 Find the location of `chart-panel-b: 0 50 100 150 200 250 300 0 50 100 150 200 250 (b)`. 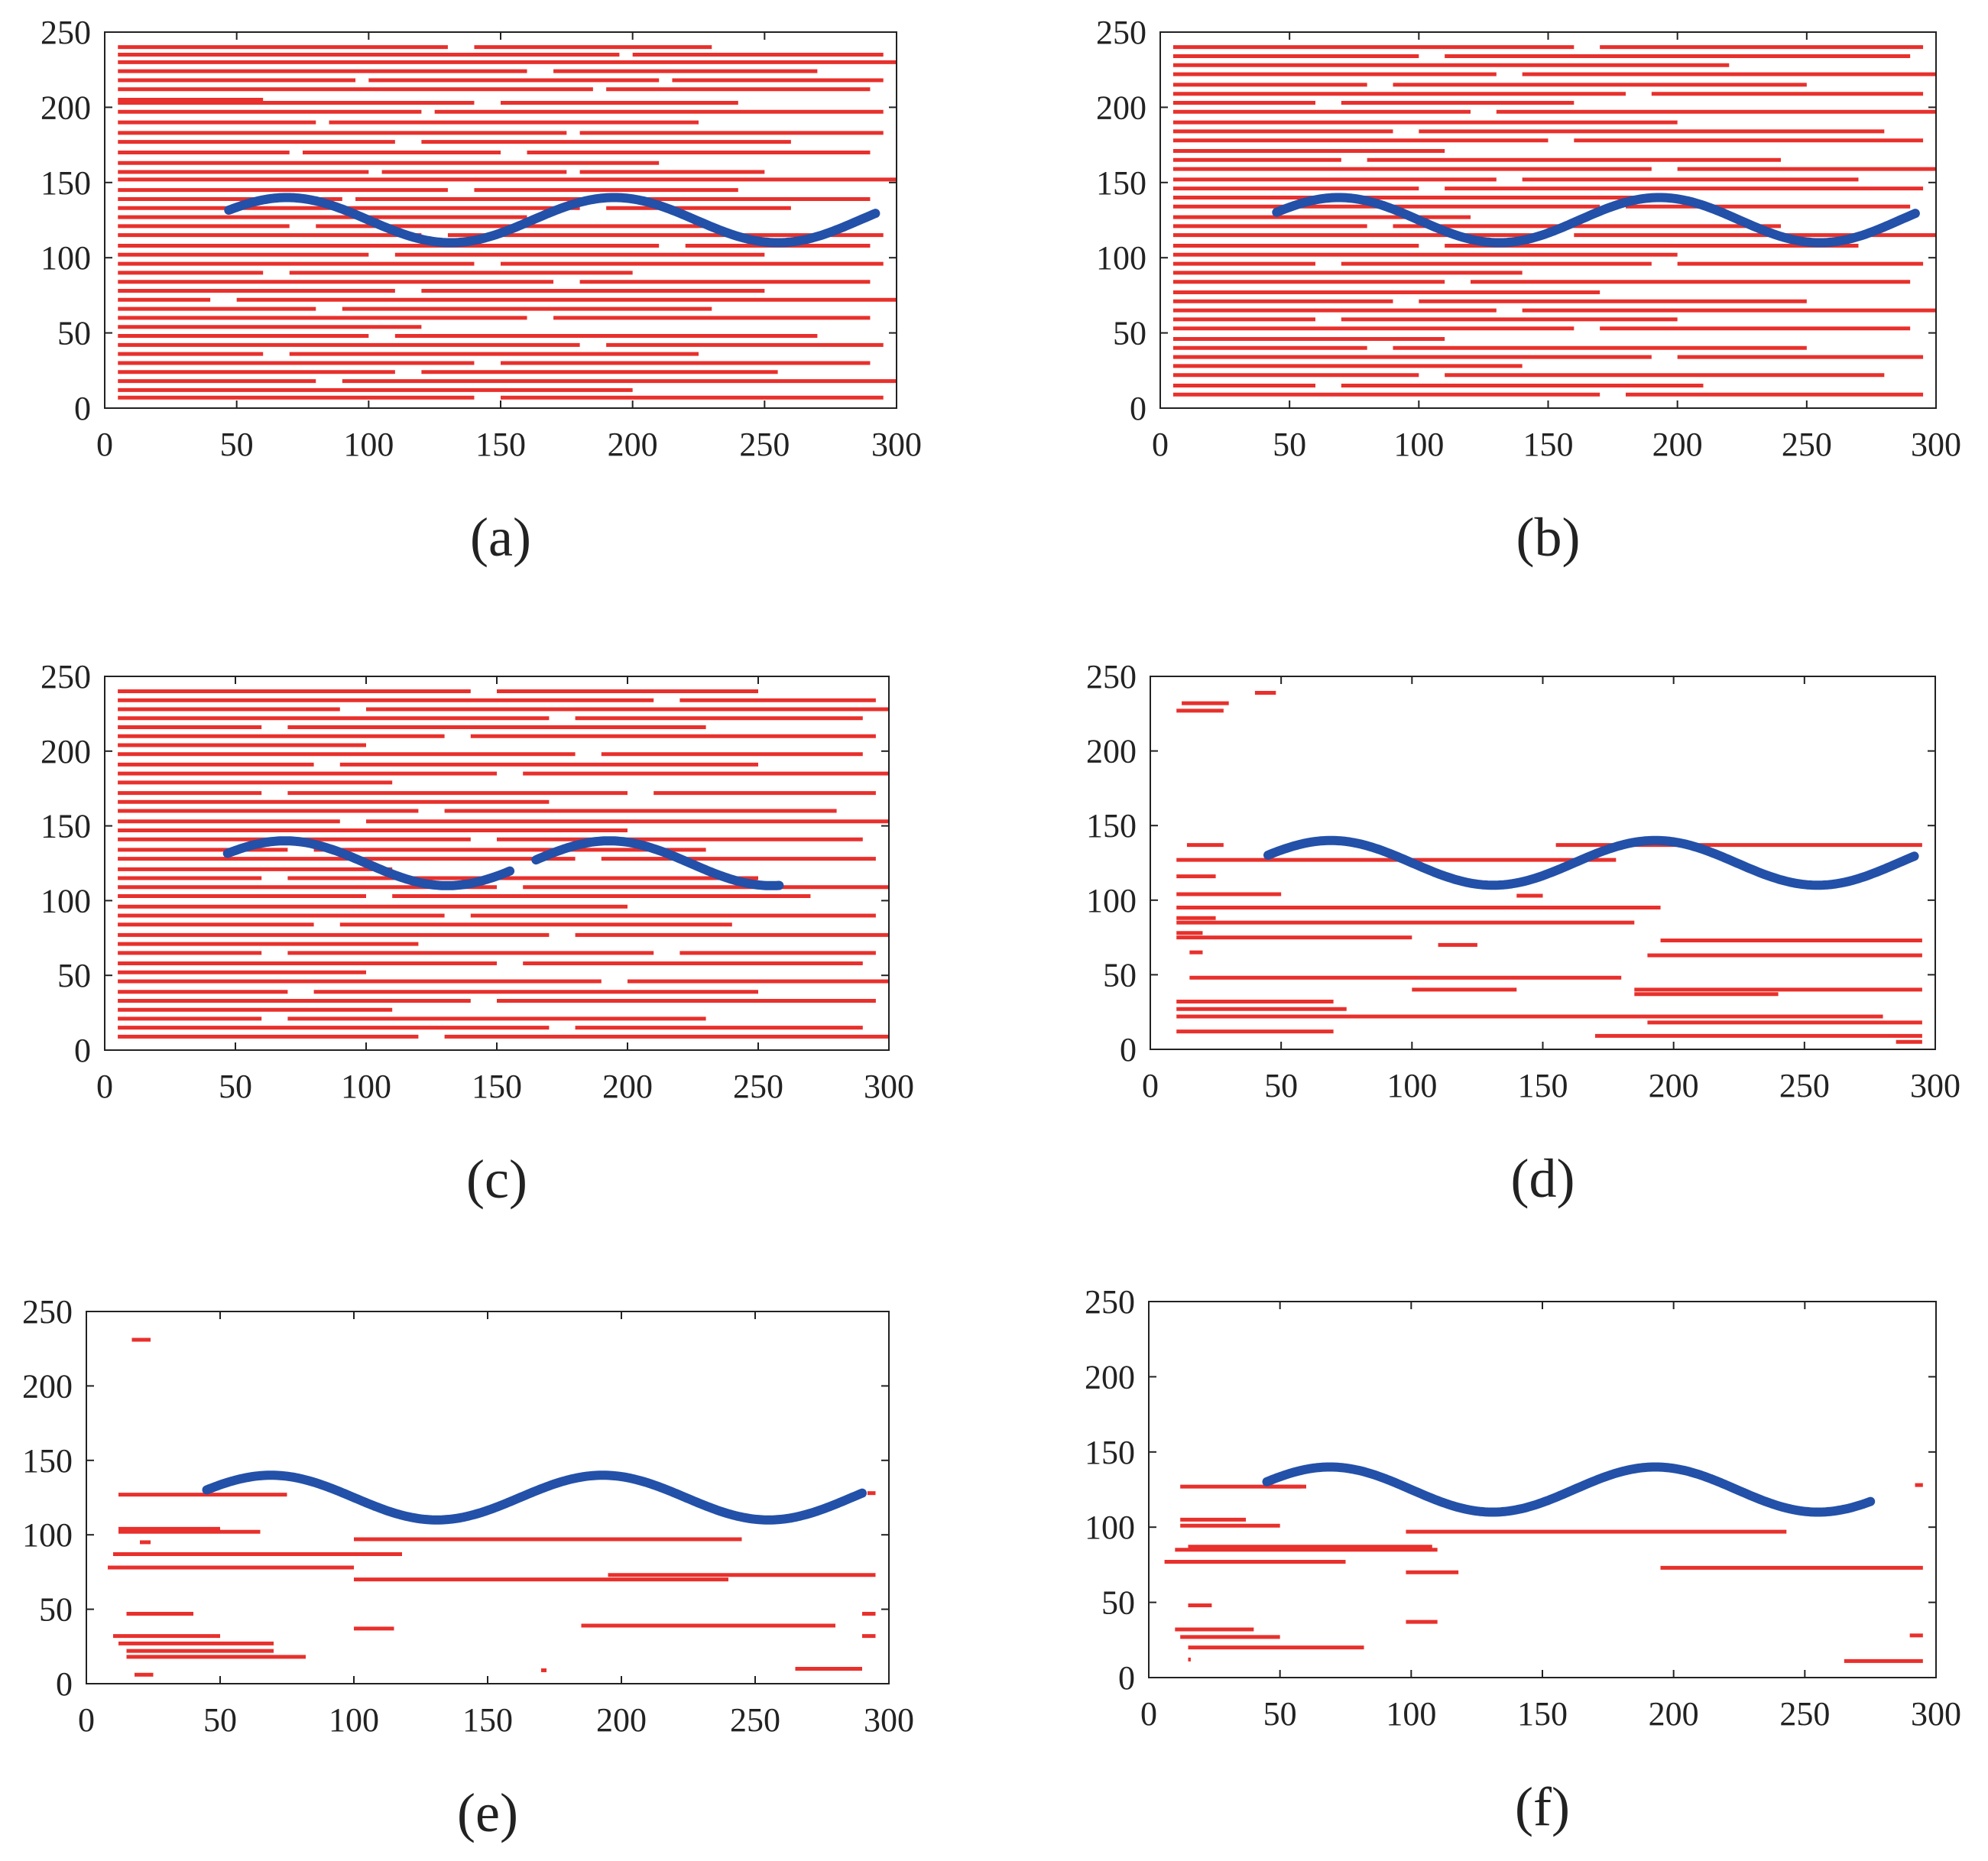

chart-panel-b: 0 50 100 150 200 250 300 0 50 100 150 200 250 (b) is located at coordinates (1529, 291).